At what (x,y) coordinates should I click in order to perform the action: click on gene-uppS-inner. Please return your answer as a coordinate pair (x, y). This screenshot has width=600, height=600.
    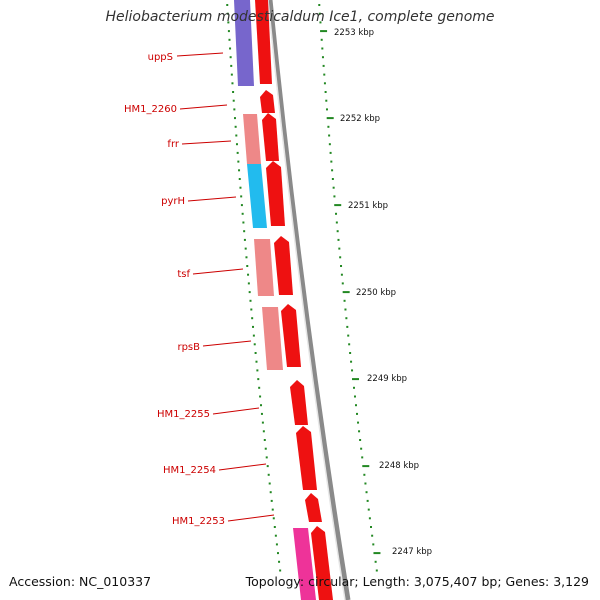
    Looking at the image, I should click on (263, 42).